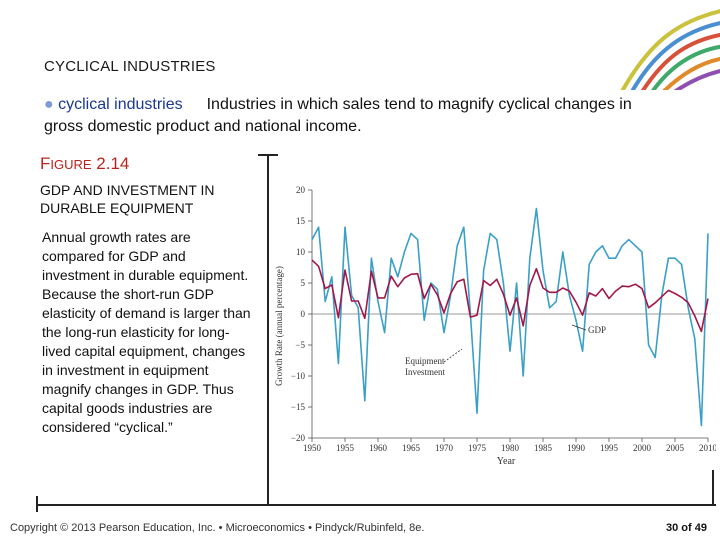 The width and height of the screenshot is (720, 540). What do you see at coordinates (642, 448) in the screenshot?
I see `x-tick-label: 2000` at bounding box center [642, 448].